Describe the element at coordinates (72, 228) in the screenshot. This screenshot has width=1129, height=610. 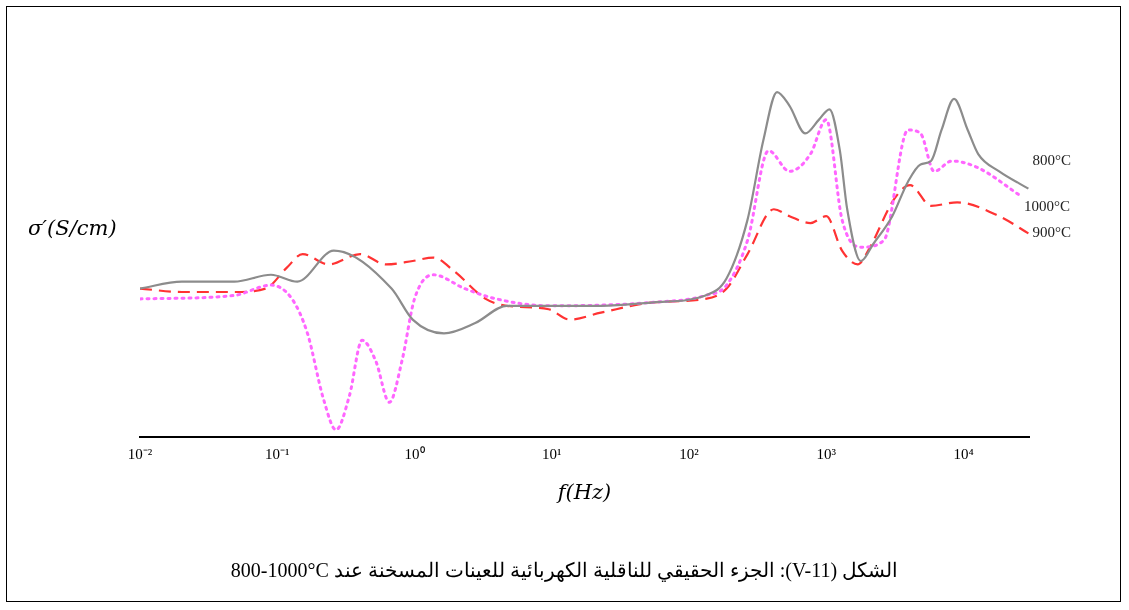
I see `y-axis-title: σ′(S/cm)` at that location.